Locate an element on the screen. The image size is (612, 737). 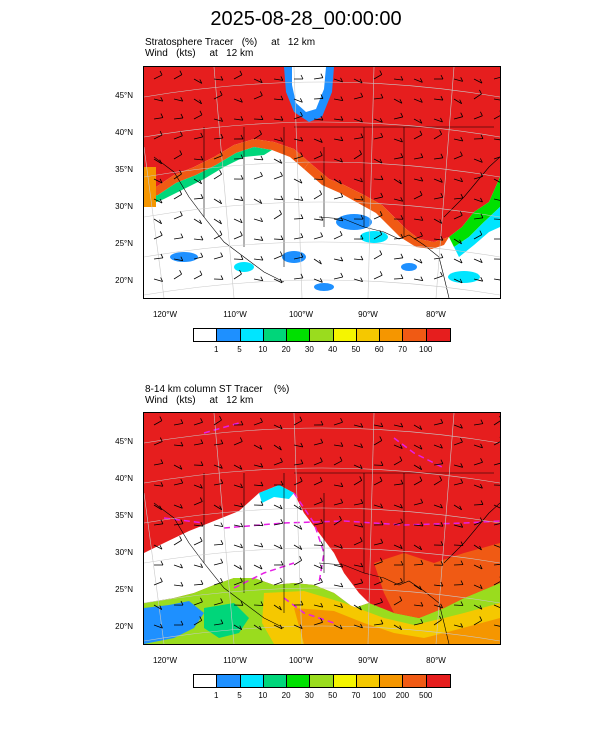
panel2-colorbar-label: 30 is located at coordinates (309, 695).